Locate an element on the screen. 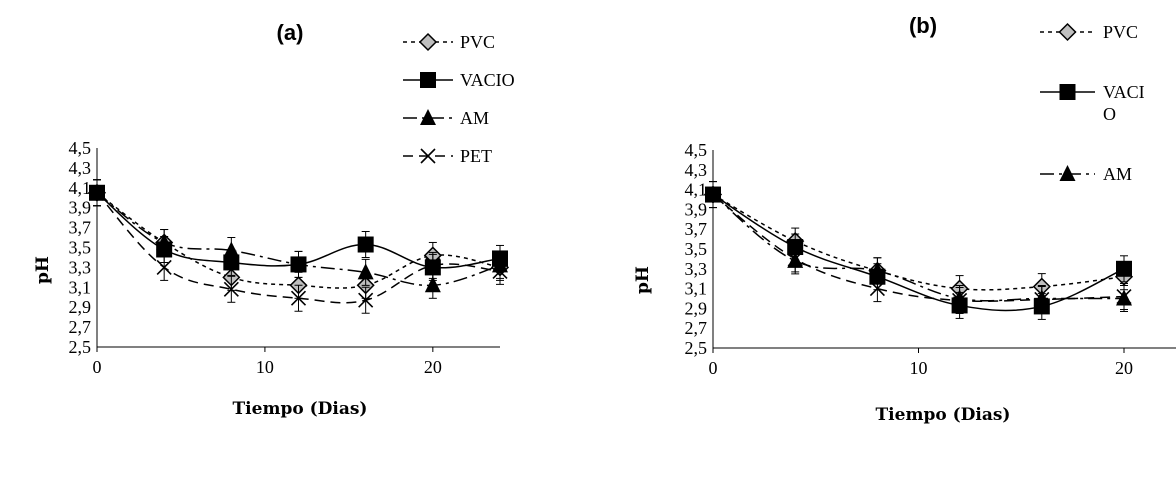 Image resolution: width=1176 pixels, height=482 pixels. chart-title: (a) is located at coordinates (290, 32).